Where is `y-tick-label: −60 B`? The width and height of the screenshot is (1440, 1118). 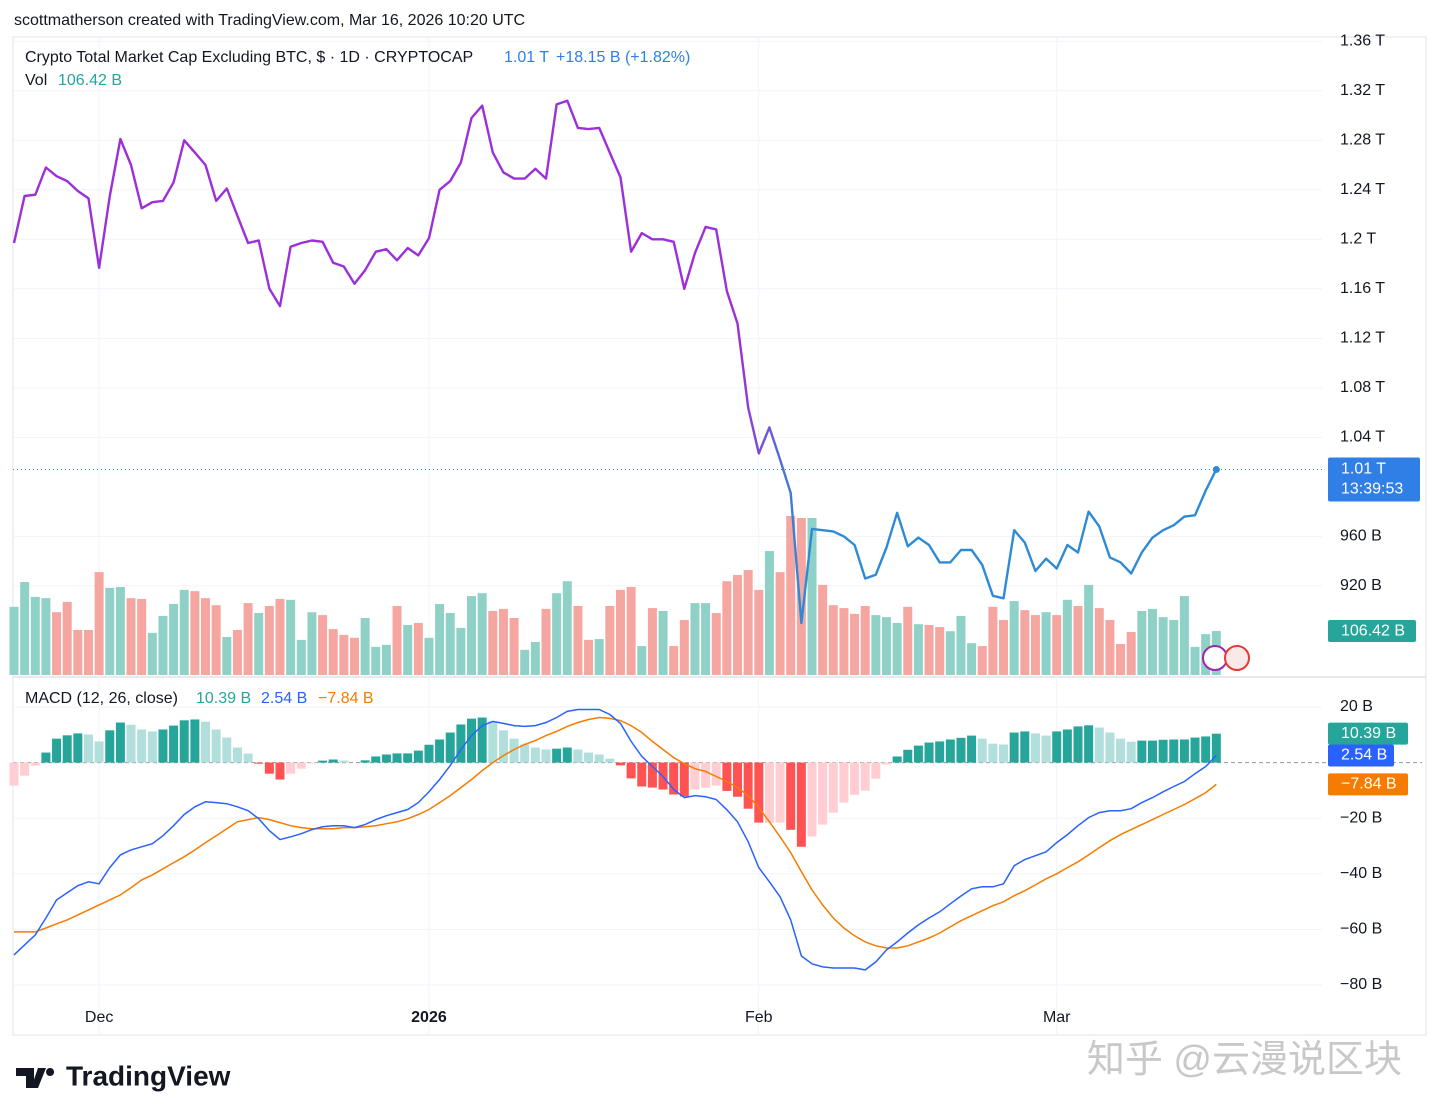 y-tick-label: −60 B is located at coordinates (1361, 929).